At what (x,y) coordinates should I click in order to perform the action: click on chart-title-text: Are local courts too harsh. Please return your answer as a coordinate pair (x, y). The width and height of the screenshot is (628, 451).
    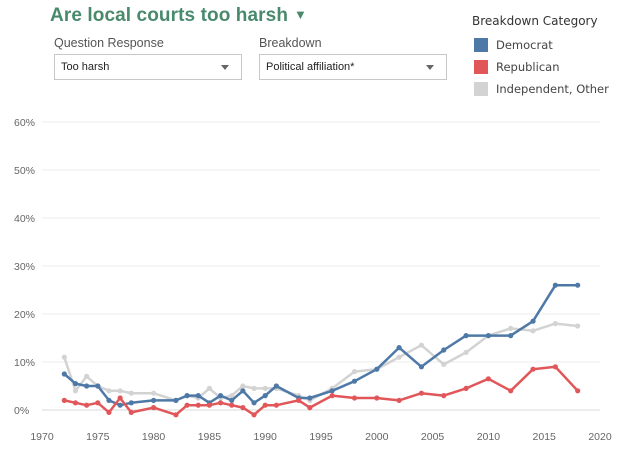
    Looking at the image, I should click on (169, 15).